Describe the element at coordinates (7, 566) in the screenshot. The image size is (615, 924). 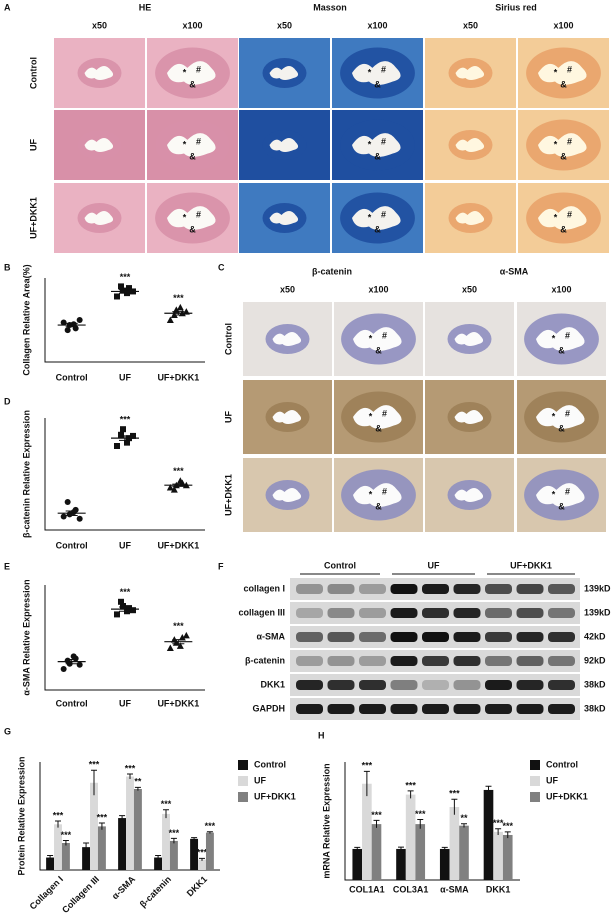
I see `panel-label: E` at that location.